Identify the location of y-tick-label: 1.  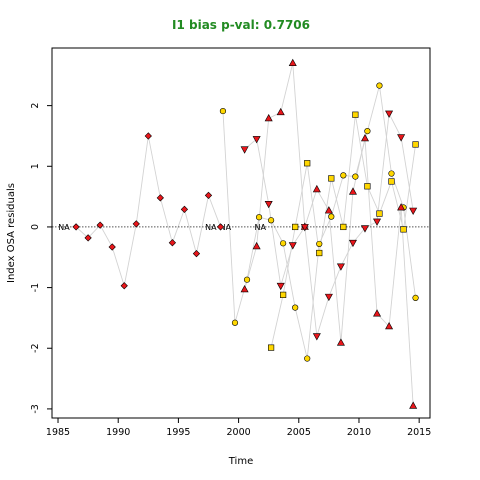
(35, 166).